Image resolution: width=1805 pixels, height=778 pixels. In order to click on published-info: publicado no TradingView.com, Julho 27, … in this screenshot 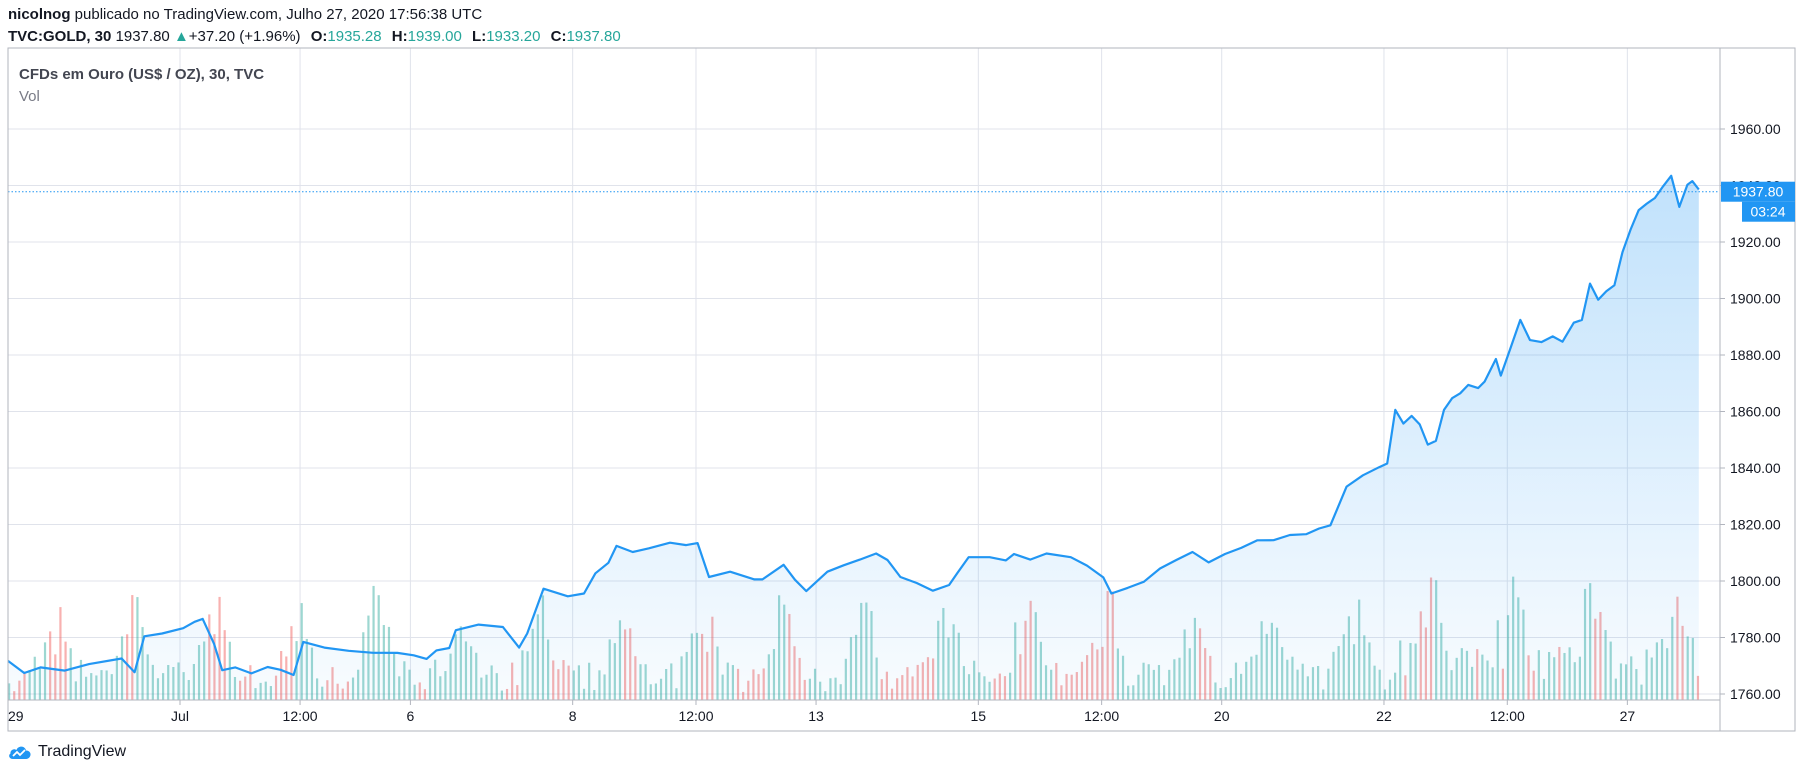, I will do `click(278, 14)`.